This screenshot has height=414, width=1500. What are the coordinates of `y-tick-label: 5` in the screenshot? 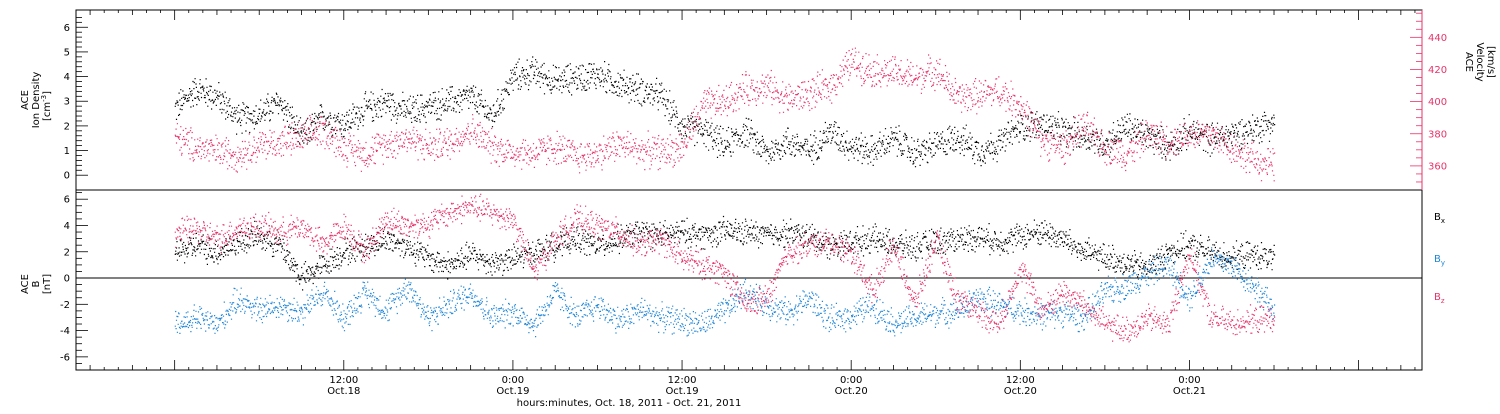 It's located at (67, 52).